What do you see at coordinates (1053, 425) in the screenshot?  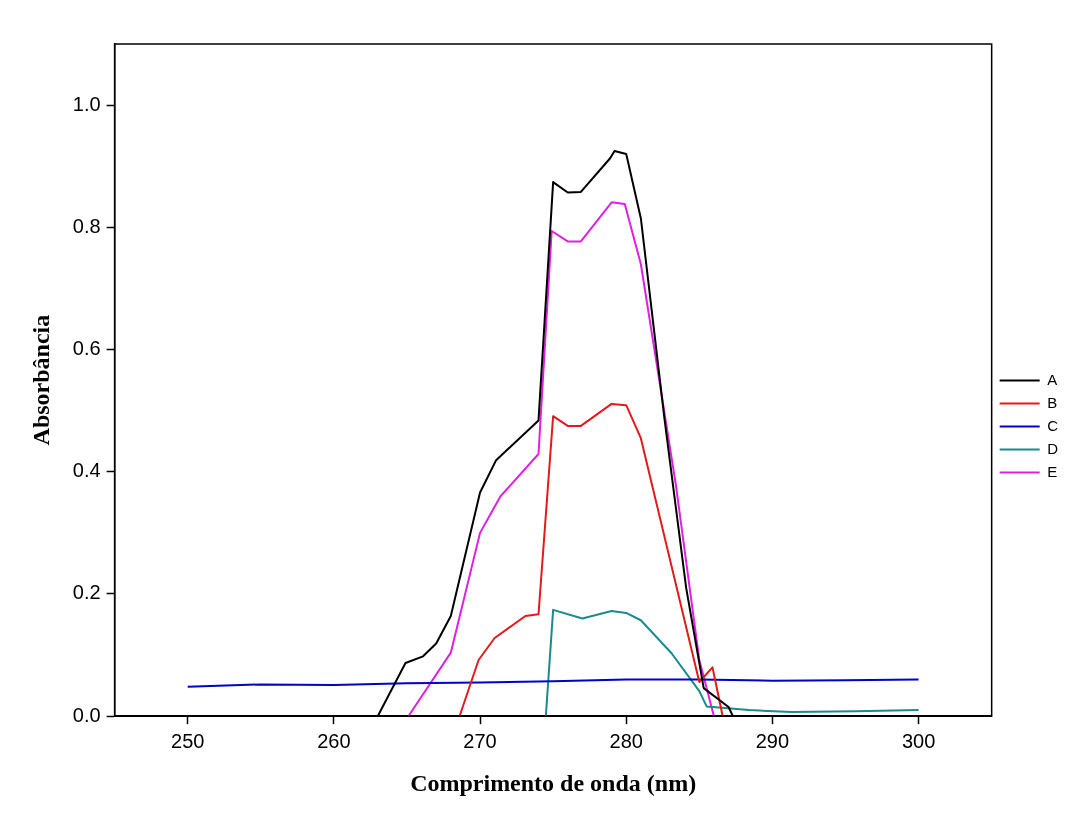 I see `legend-label: C` at bounding box center [1053, 425].